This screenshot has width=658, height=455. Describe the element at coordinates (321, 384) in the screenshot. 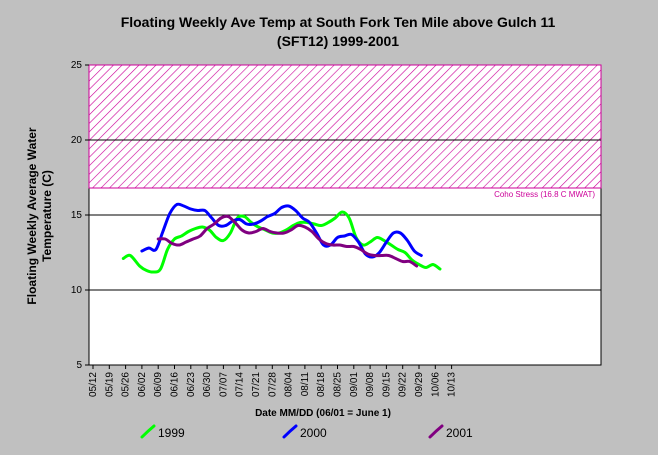

I see `x-tick-label: 08/18` at that location.